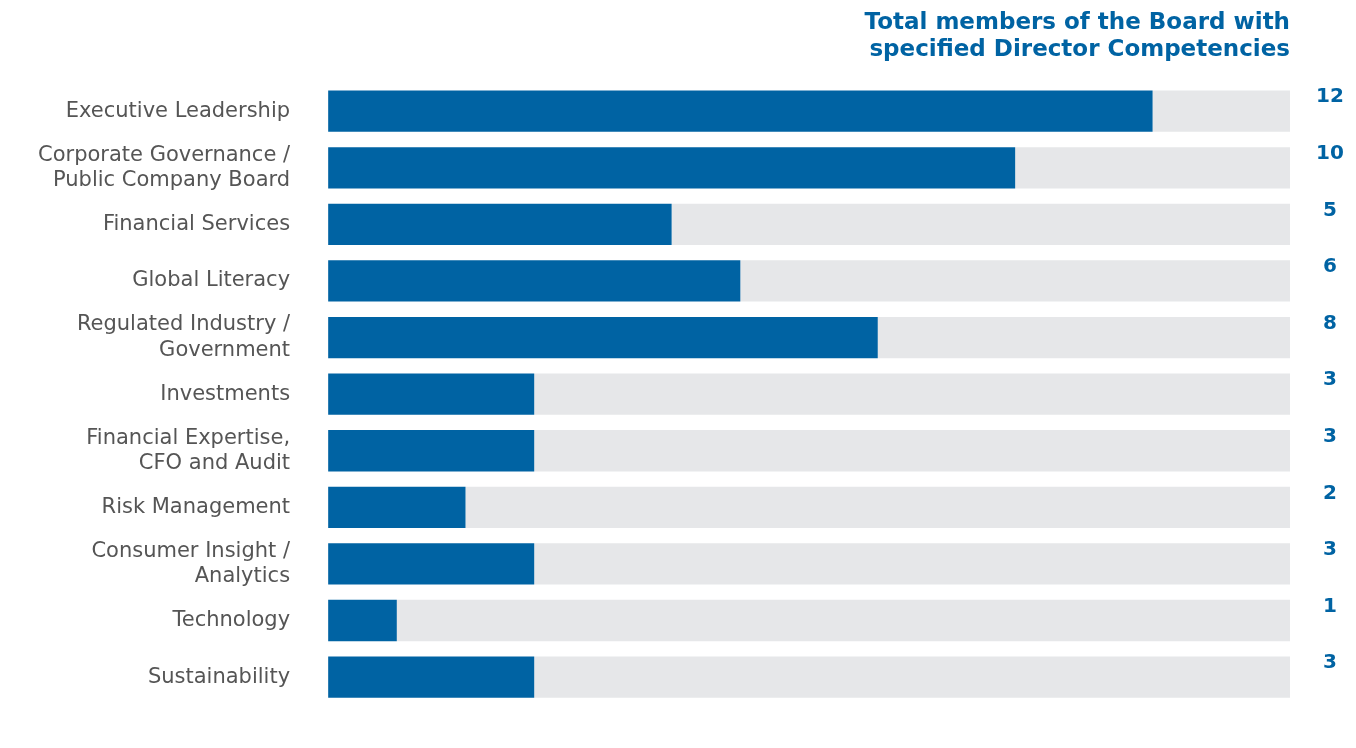 This screenshot has height=748, width=1356. I want to click on y-tick-label: Consumer Insight / Analytics, so click(191, 562).